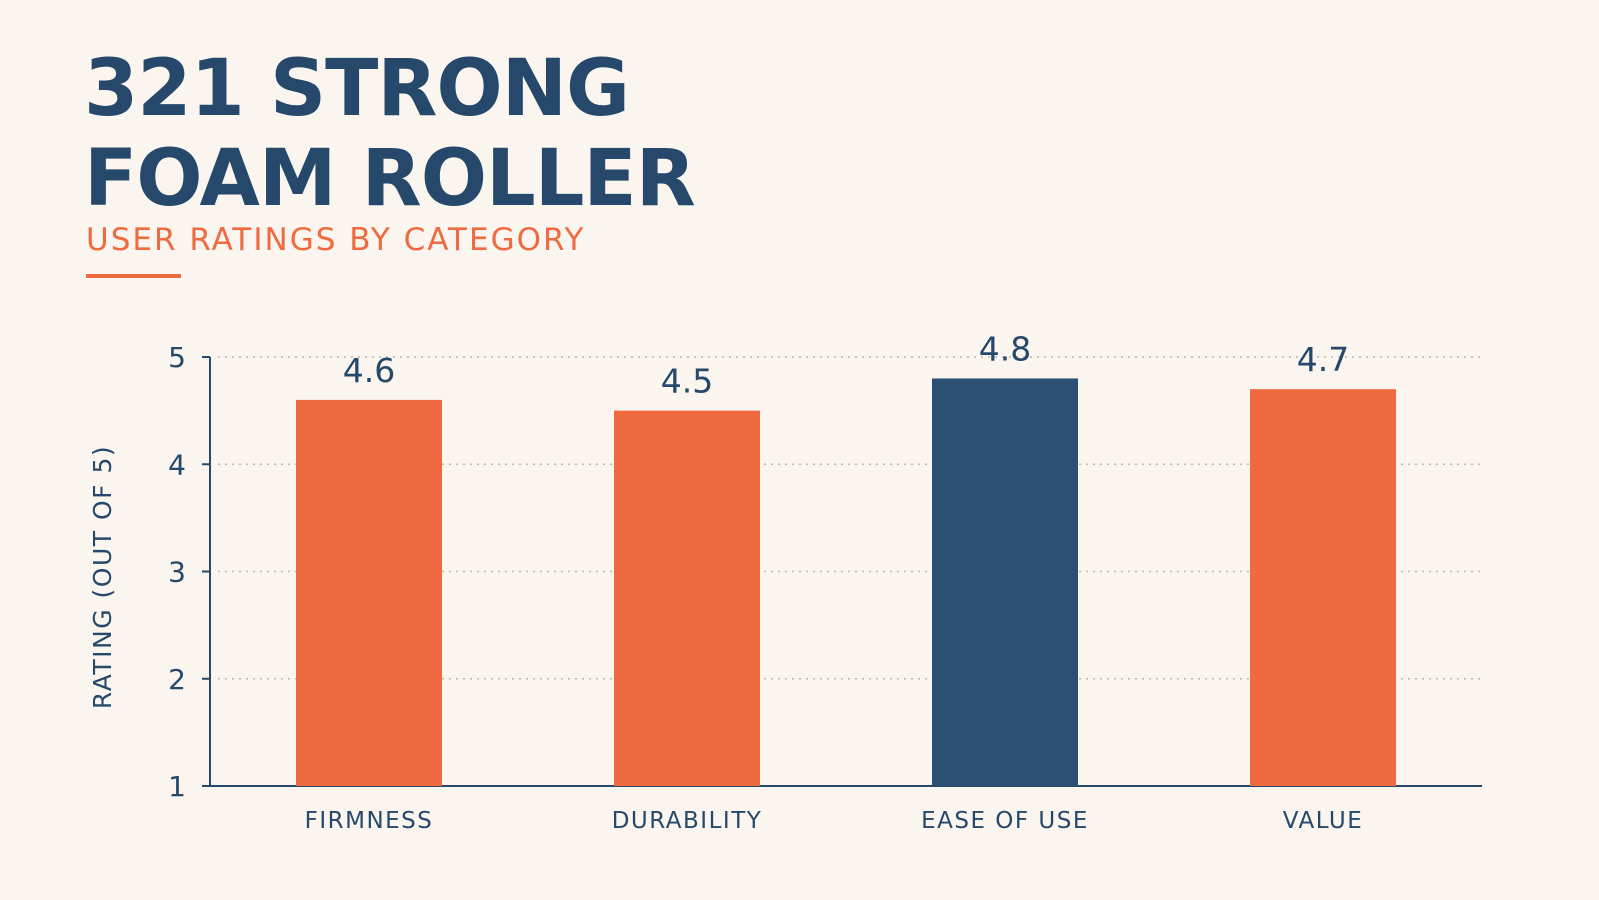 This screenshot has width=1599, height=900. I want to click on y-tick-label: 4, so click(177, 464).